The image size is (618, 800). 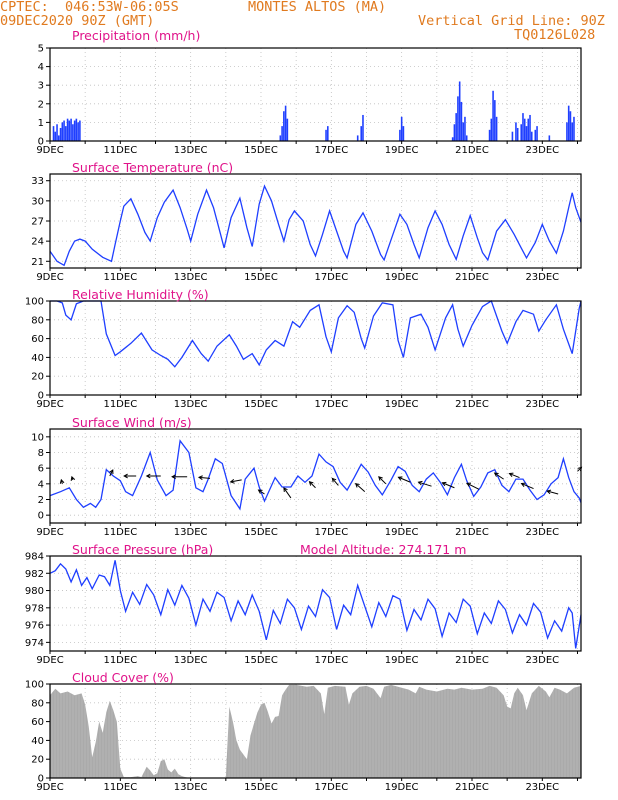 I want to click on y-tick-label: 3, so click(x=41, y=86).